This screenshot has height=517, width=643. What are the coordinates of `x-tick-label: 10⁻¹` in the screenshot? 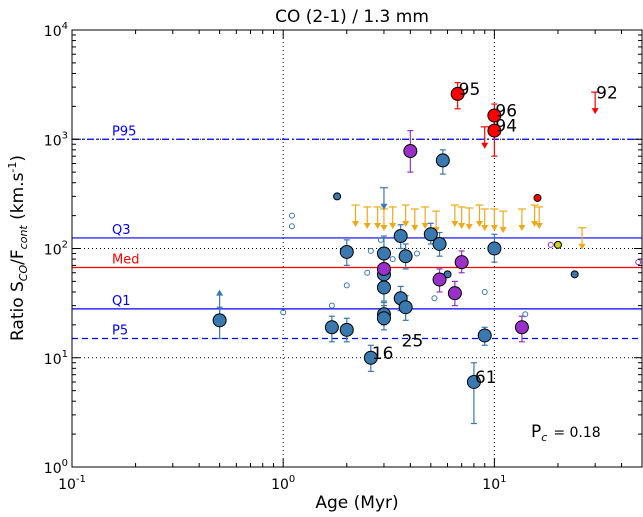 It's located at (72, 483).